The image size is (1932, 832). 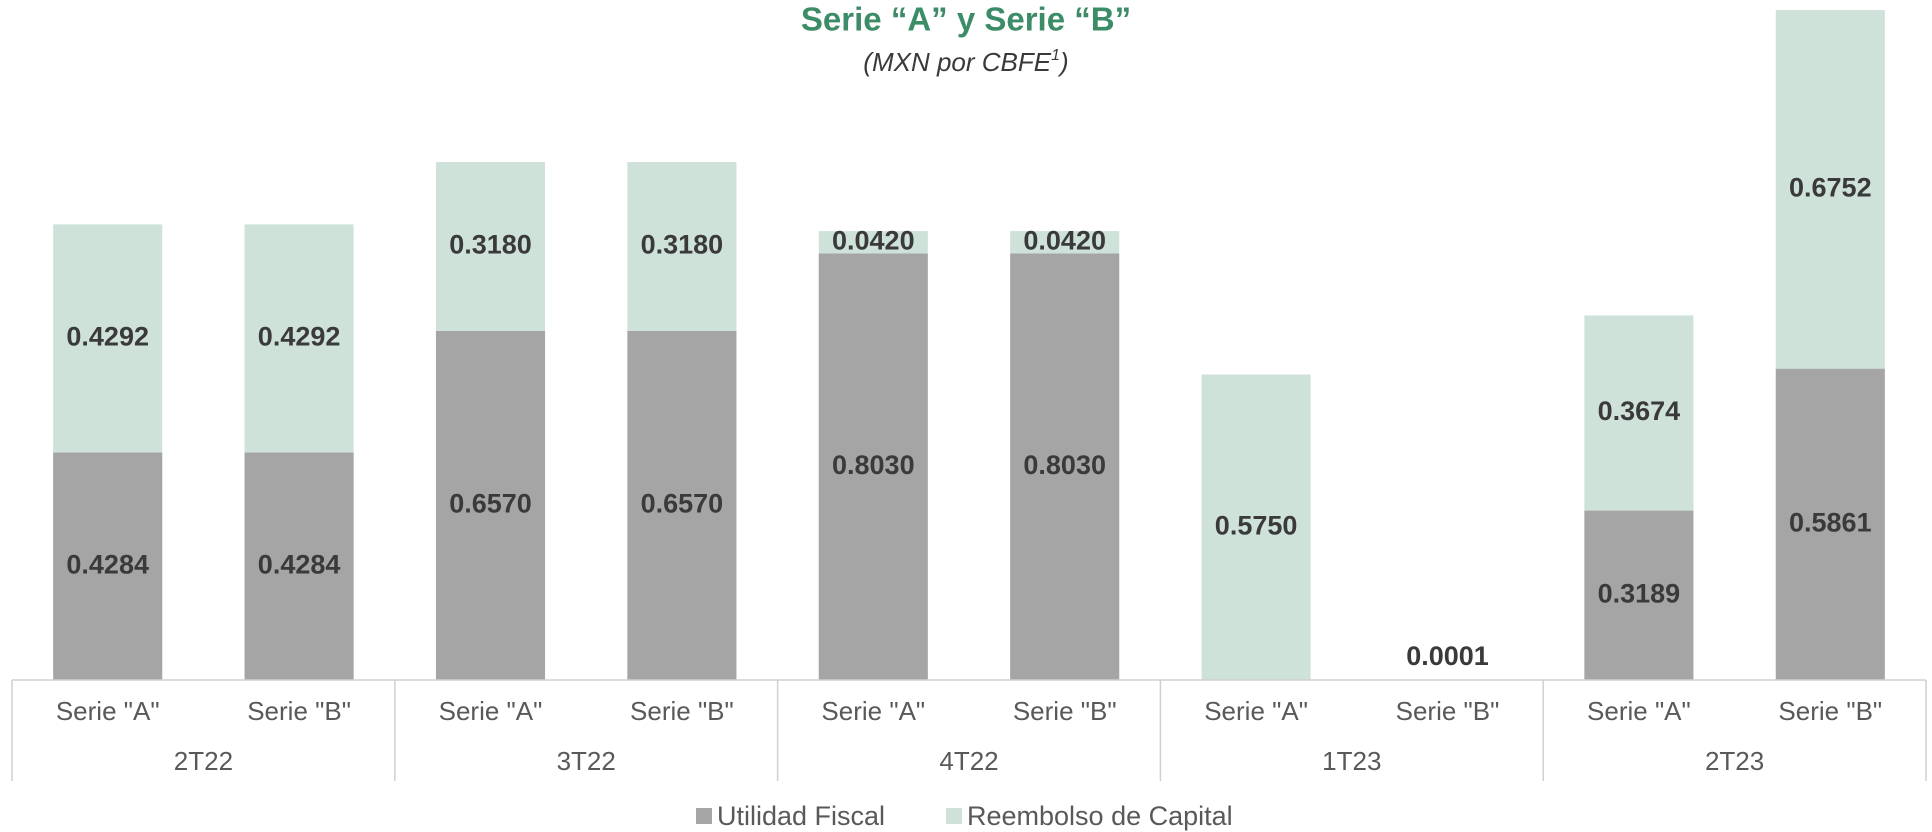 I want to click on chart-title: Serie “A” y Serie “B”, so click(x=966, y=19).